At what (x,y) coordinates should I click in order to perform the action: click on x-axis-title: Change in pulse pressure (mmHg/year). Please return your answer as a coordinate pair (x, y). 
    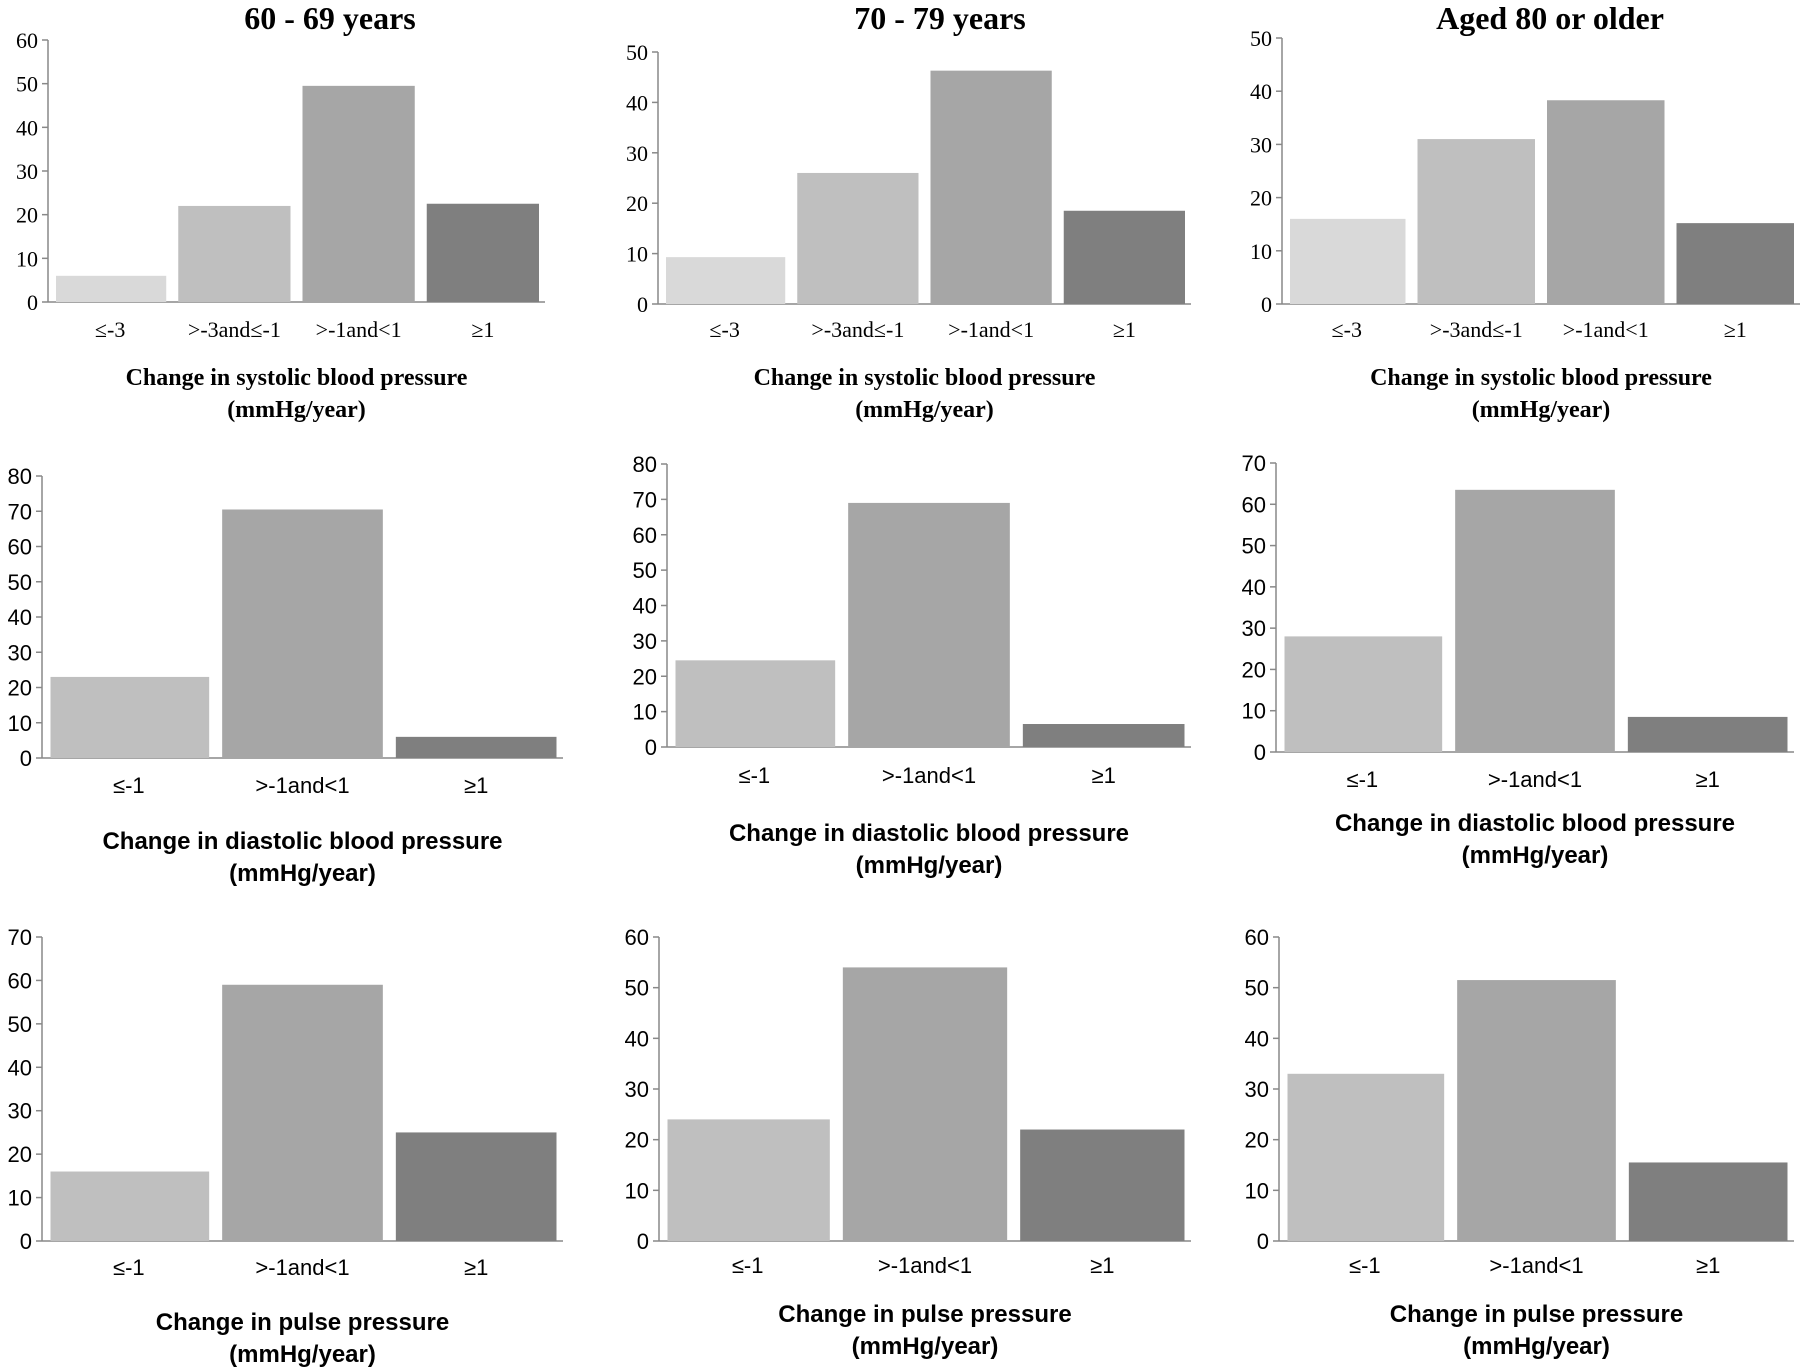
    Looking at the image, I should click on (1537, 1331).